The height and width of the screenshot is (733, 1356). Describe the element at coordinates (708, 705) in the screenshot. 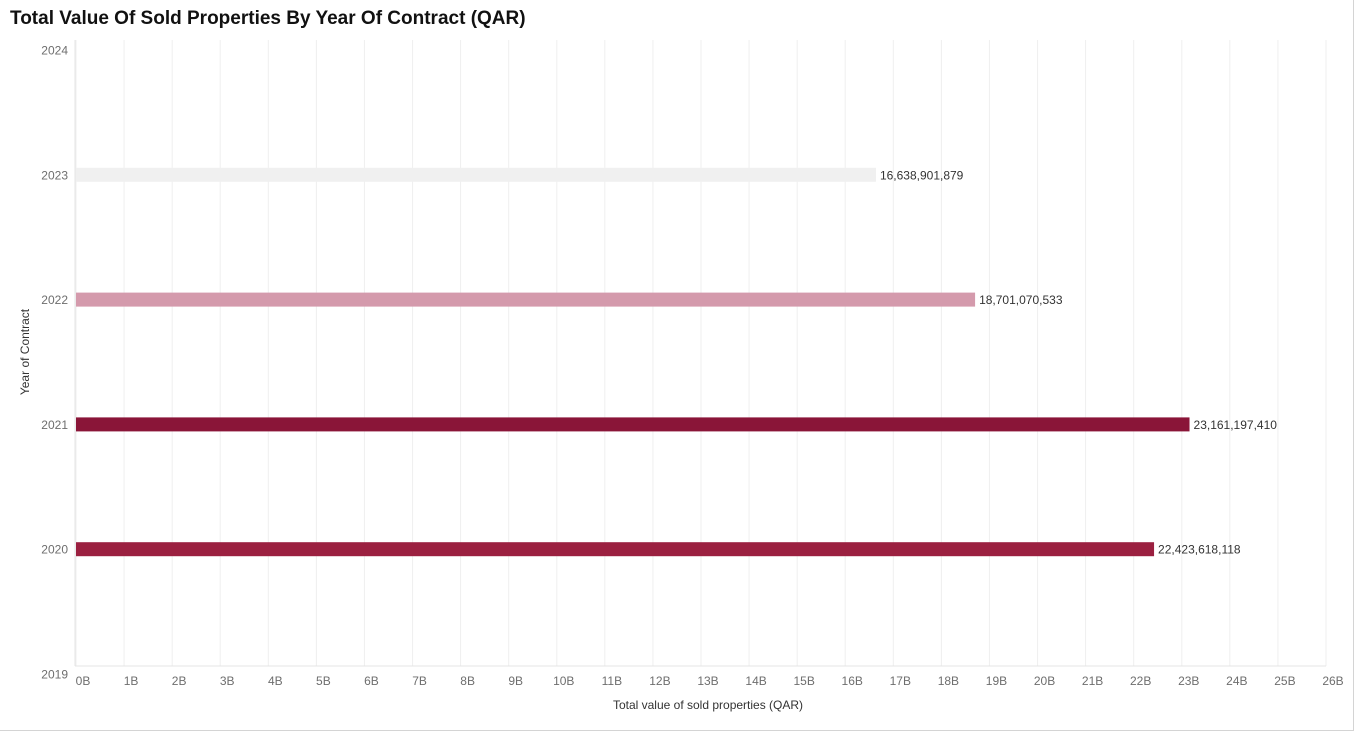

I see `x-axis-title: Total value of sold properties (QAR)` at that location.